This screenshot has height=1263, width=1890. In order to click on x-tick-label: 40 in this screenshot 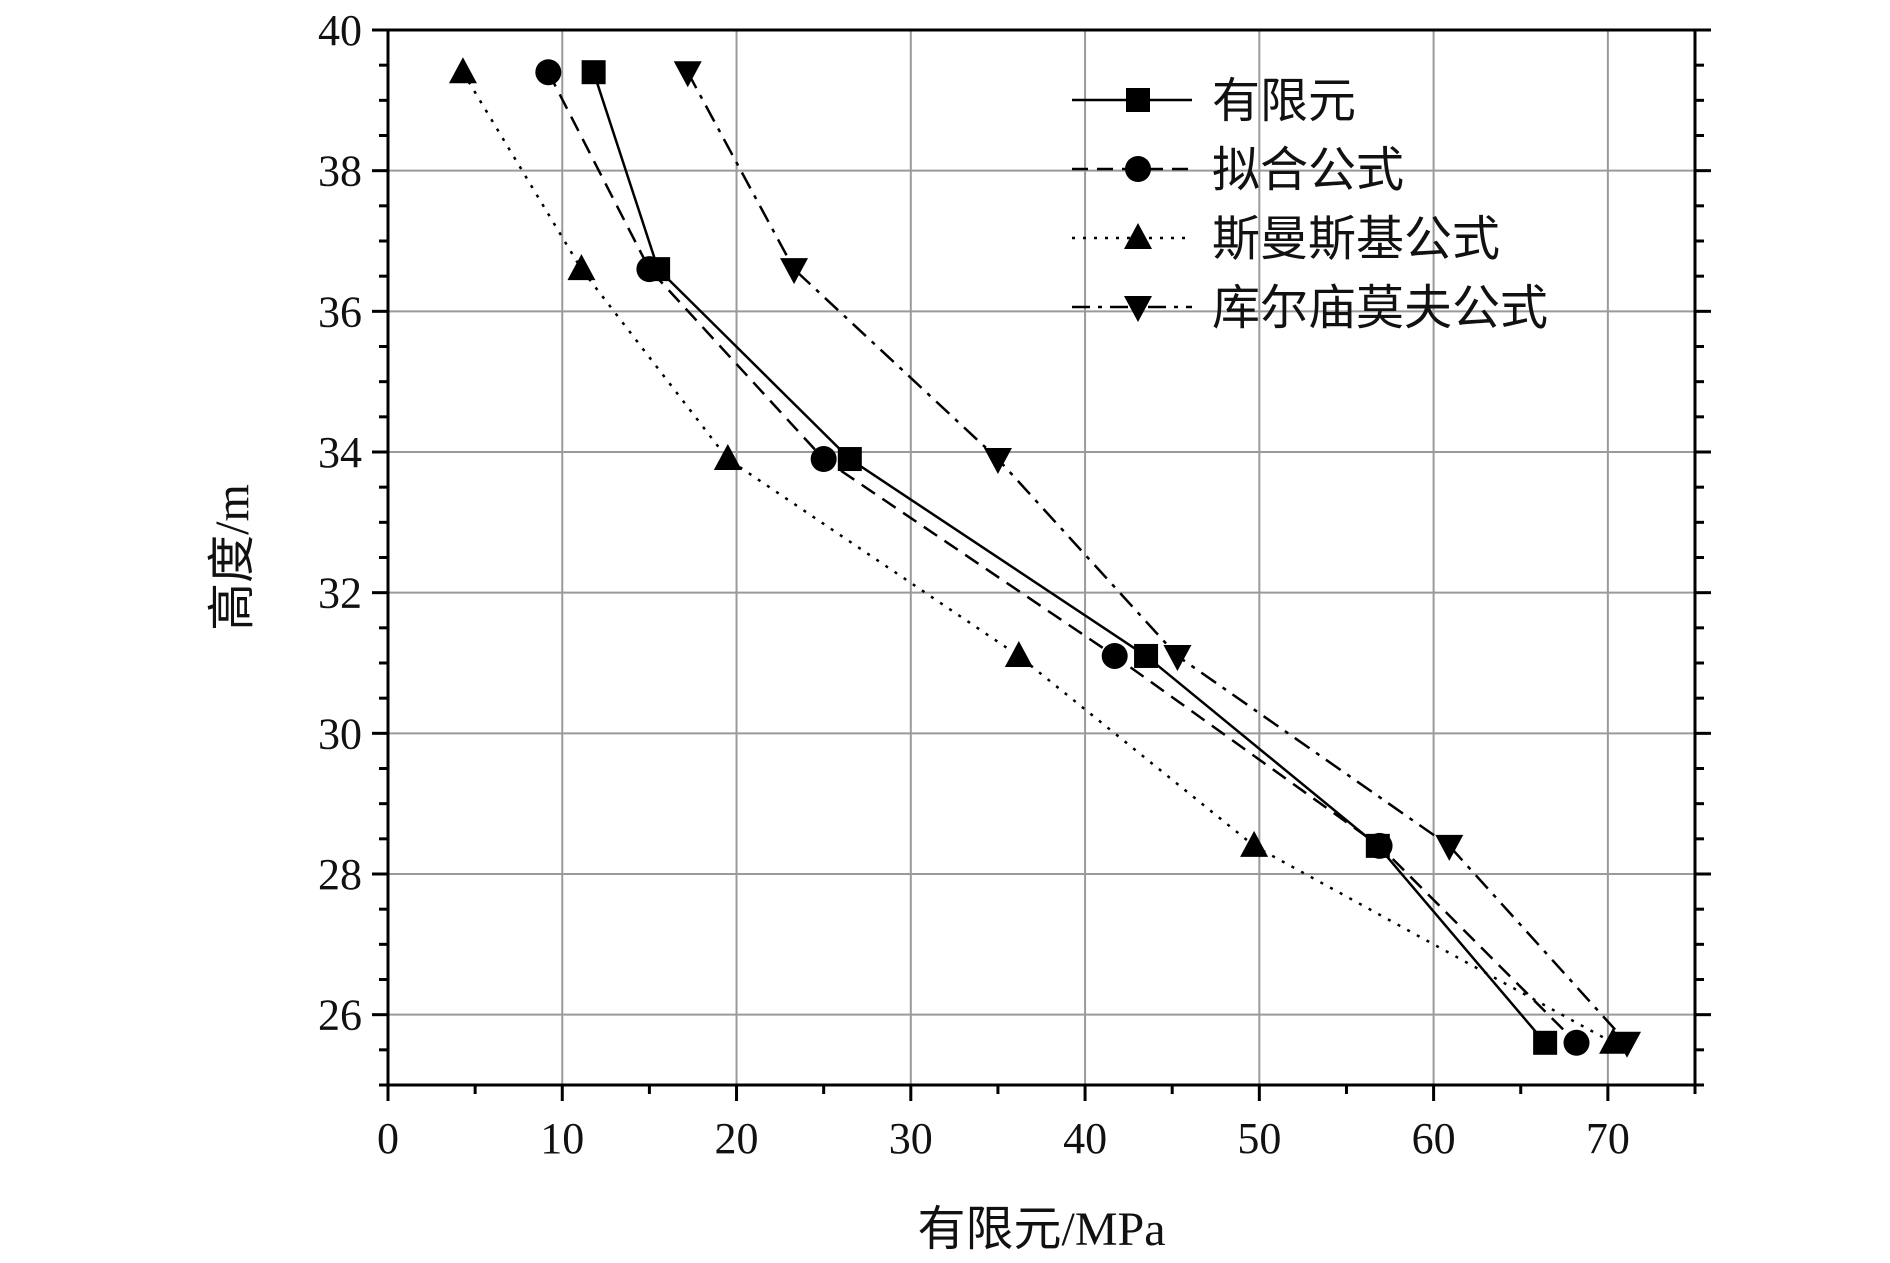, I will do `click(1085, 1138)`.